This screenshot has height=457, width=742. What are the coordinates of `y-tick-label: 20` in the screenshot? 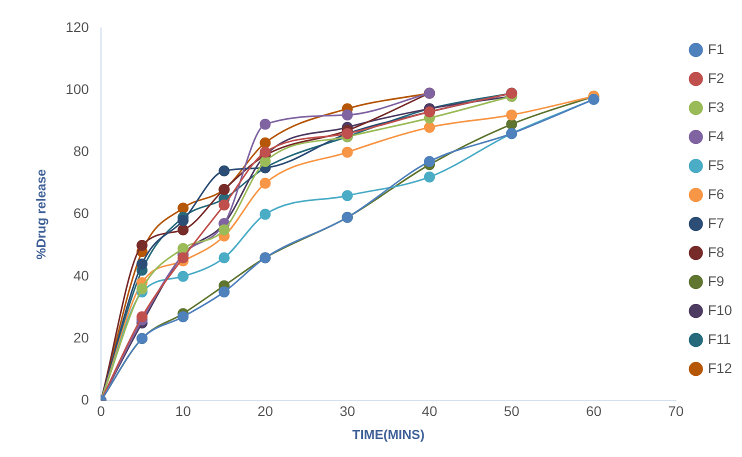 It's located at (81, 337).